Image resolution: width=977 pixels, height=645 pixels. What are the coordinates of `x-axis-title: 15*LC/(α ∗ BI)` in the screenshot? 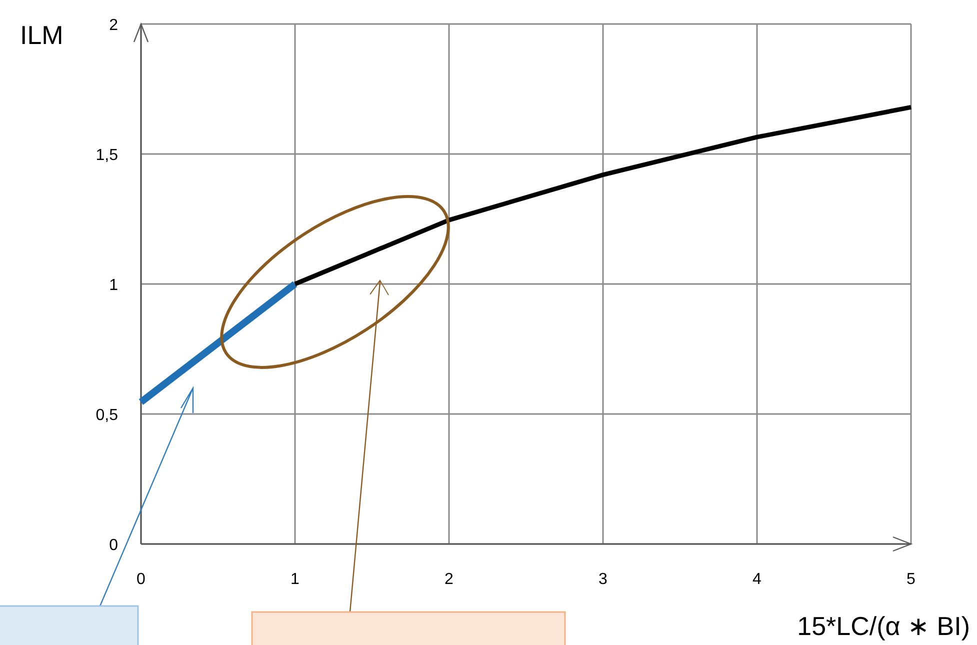 It's located at (883, 626).